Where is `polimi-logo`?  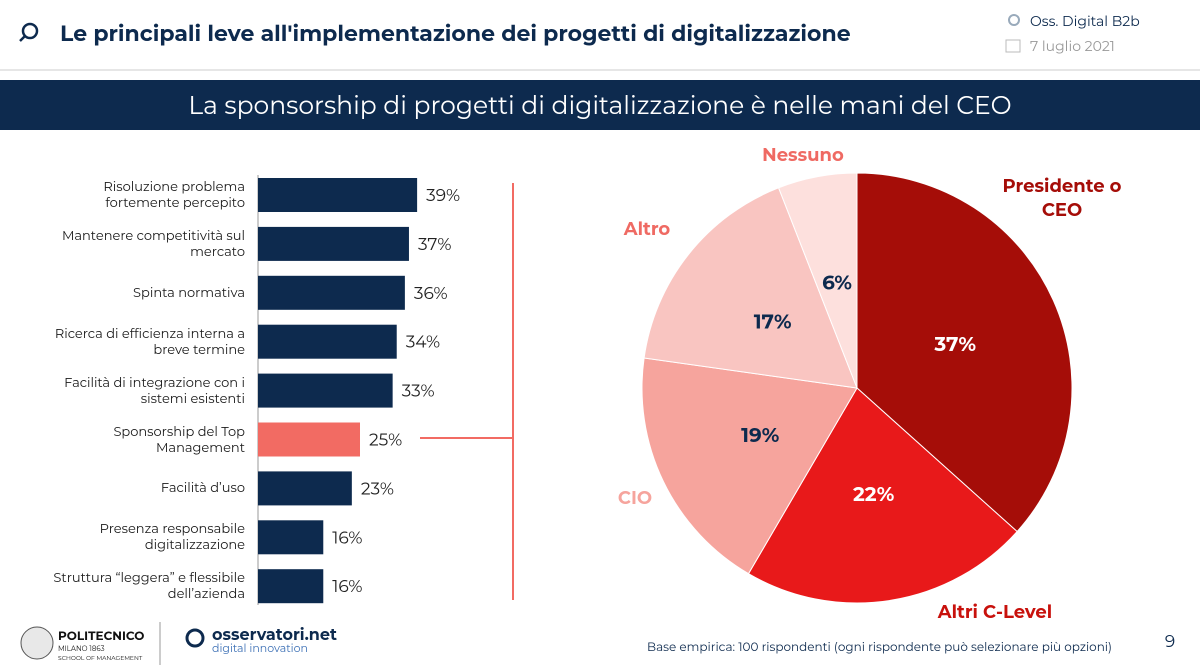
polimi-logo is located at coordinates (37, 643).